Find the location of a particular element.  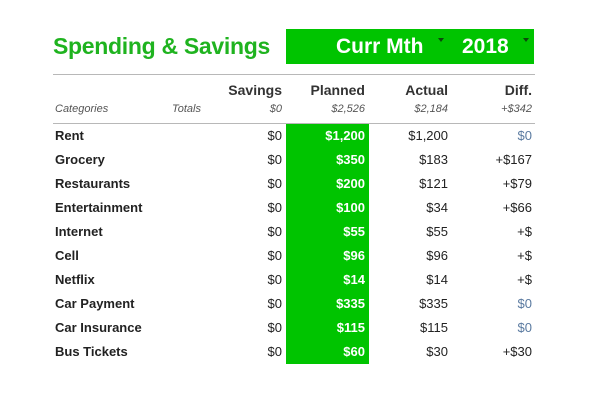

table-row: Grocery $0 $350 $183 +$167 is located at coordinates (300, 160).